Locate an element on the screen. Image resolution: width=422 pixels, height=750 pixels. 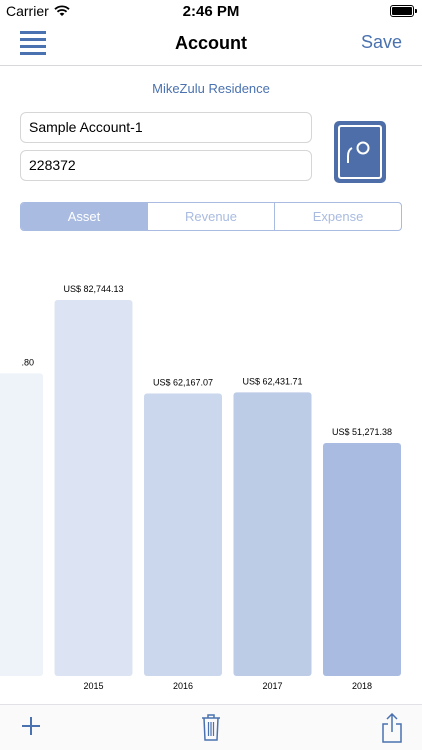
account-number-field: 228372 is located at coordinates (166, 165).